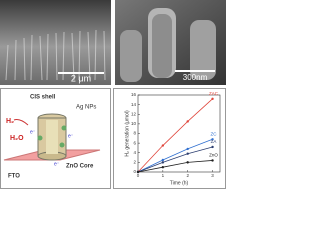 The height and width of the screenshot is (240, 320). What do you see at coordinates (86, 108) in the screenshot?
I see `diagram-label: Ag NPs` at bounding box center [86, 108].